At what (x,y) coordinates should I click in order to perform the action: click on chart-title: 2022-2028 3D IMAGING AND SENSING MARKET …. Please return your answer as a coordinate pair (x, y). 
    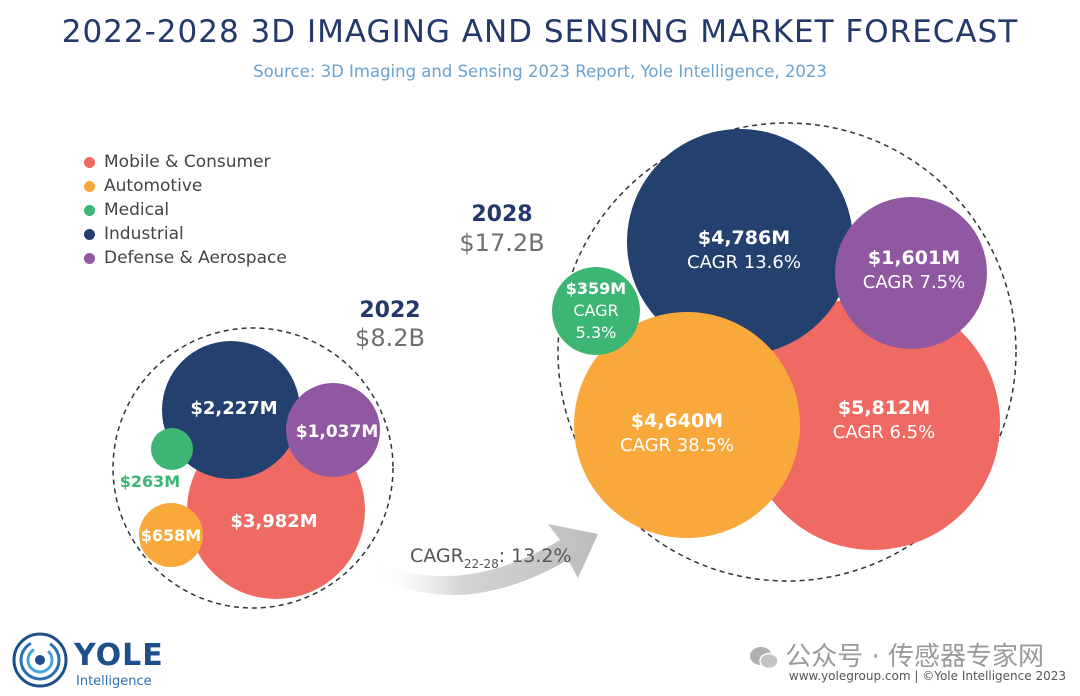
    Looking at the image, I should click on (540, 32).